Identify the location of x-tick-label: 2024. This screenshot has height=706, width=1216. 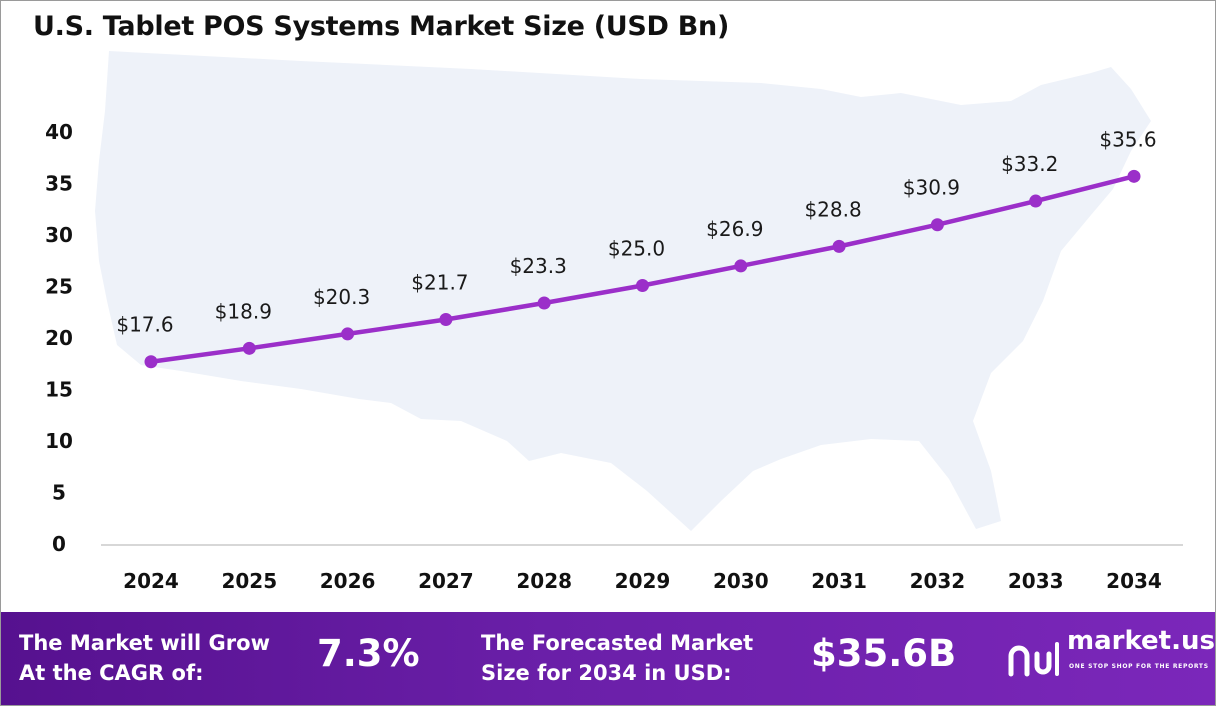
(151, 581).